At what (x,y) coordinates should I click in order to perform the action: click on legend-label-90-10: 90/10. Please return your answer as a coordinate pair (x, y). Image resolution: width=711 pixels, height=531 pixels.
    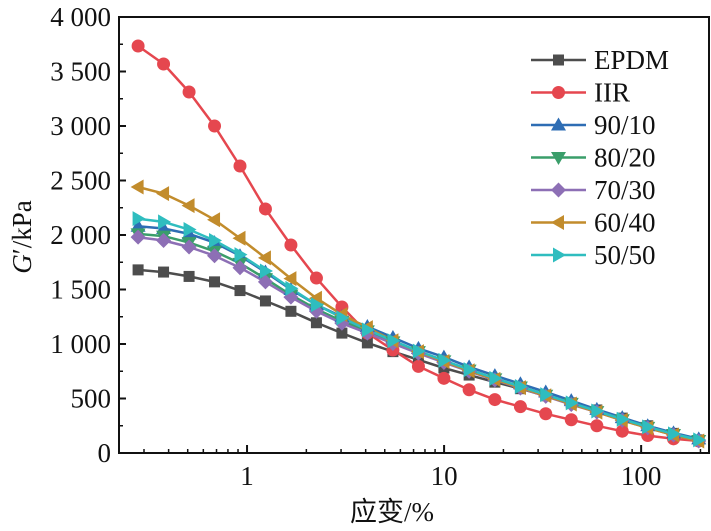
    Looking at the image, I should click on (625, 125).